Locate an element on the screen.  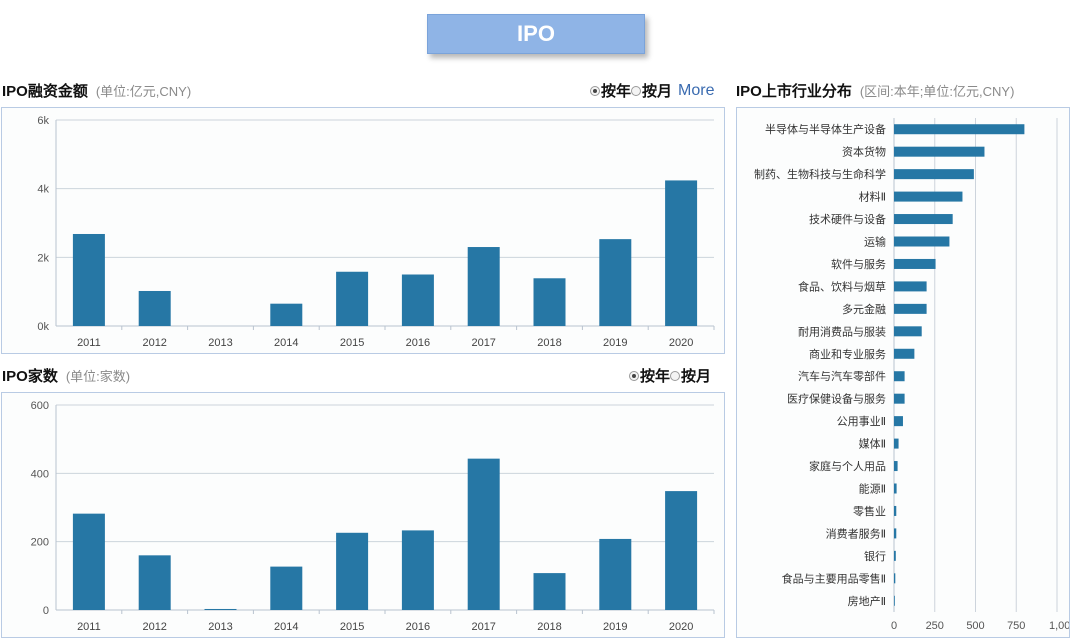
bar-软件与服务 is located at coordinates (915, 263).